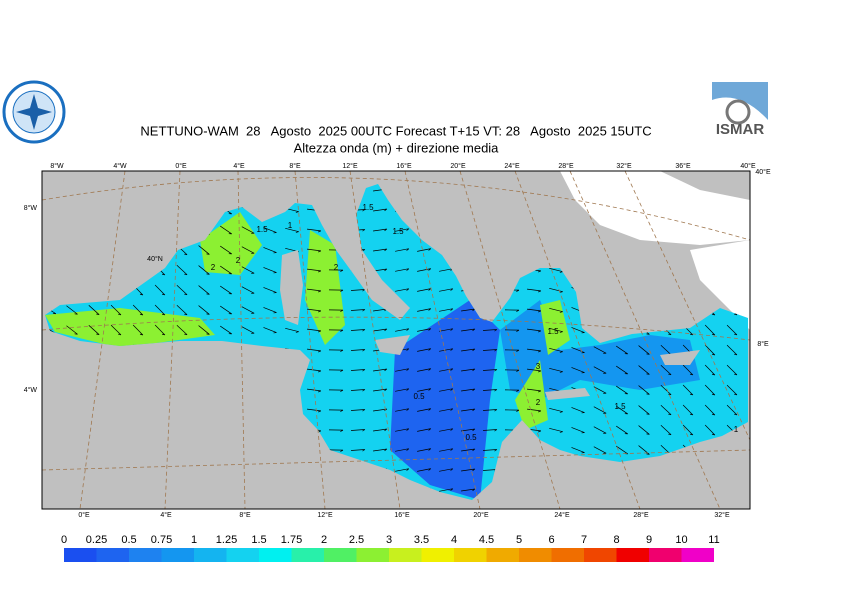 This screenshot has height=601, width=842. Describe the element at coordinates (31, 208) in the screenshot. I see `lat-label: 8°W` at that location.